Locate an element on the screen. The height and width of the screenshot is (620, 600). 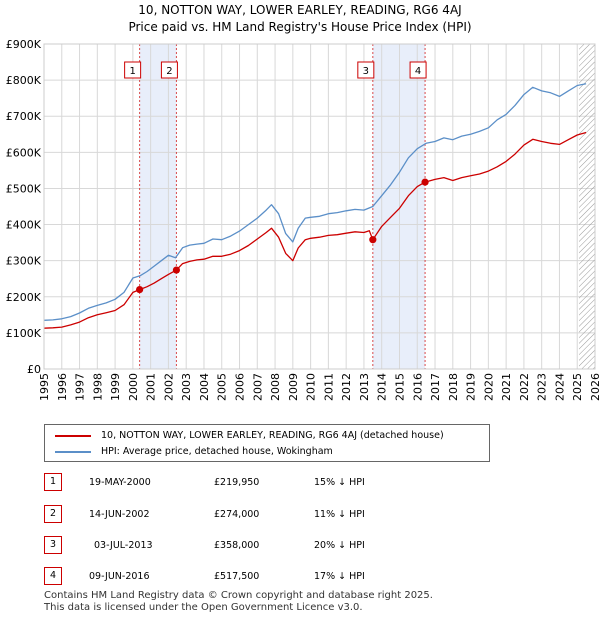
sale-marker-box-label: 2 is located at coordinates (169, 71).